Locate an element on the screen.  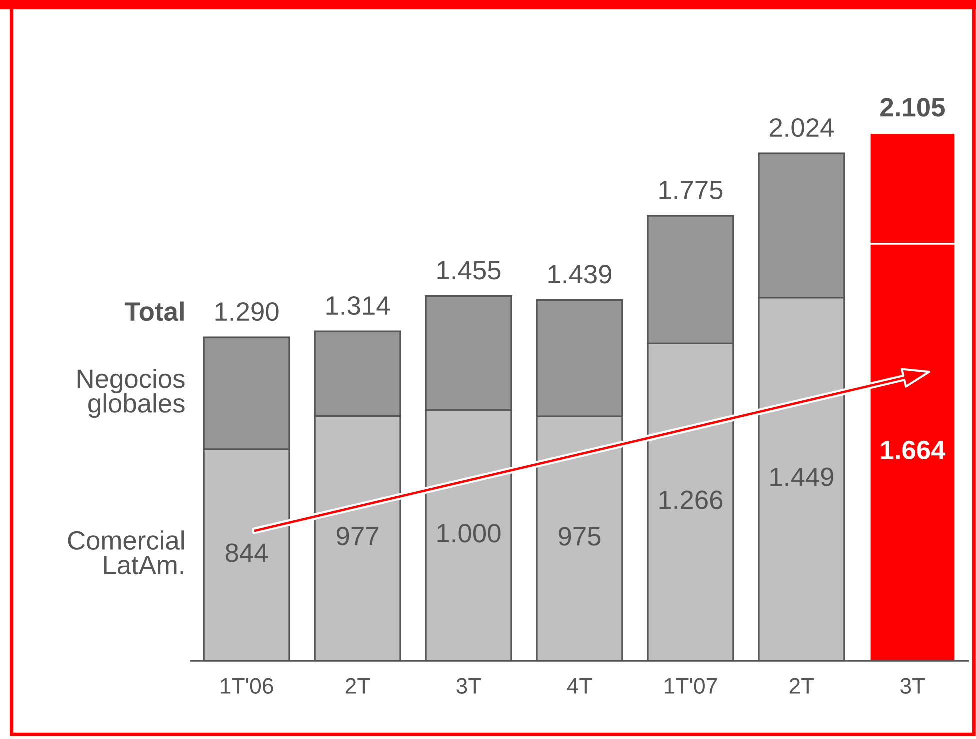
data-label: 1.000 is located at coordinates (469, 533).